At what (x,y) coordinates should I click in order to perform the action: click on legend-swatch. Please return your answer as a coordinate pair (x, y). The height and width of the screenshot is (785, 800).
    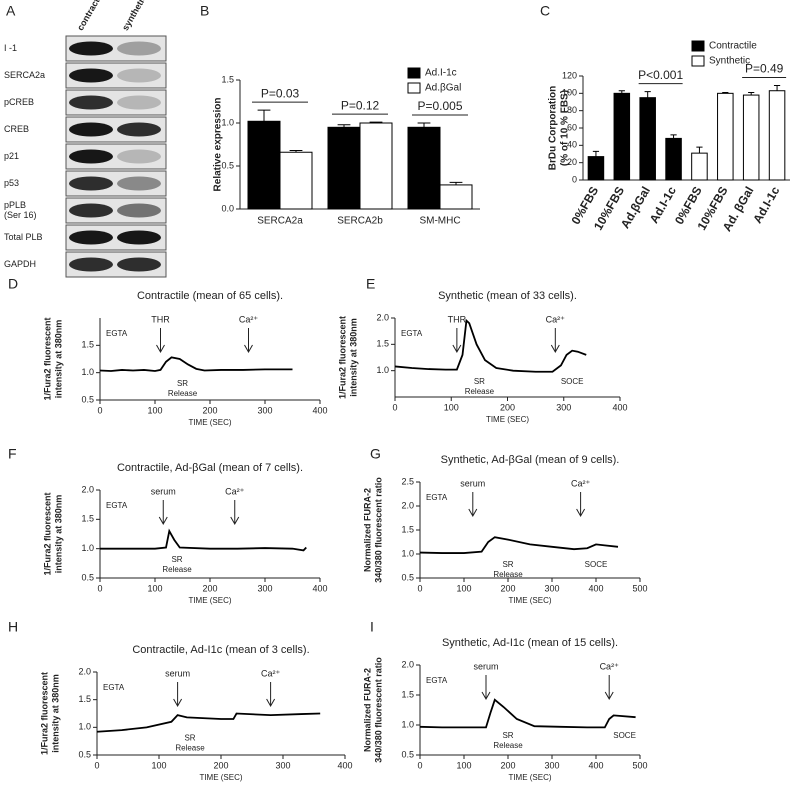
    Looking at the image, I should click on (698, 61).